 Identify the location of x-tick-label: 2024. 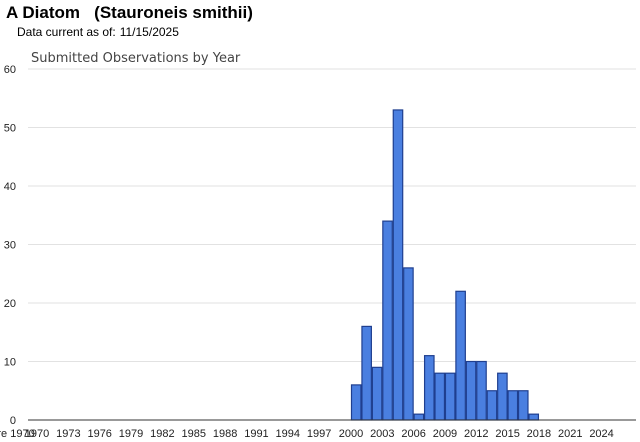
(601, 434).